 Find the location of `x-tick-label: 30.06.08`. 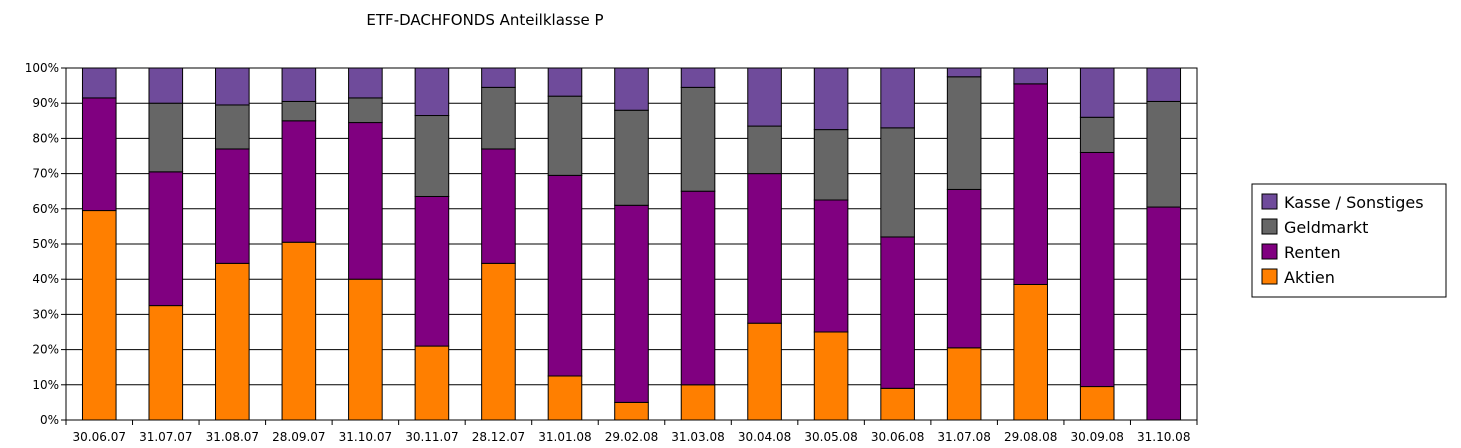

x-tick-label: 30.06.08 is located at coordinates (897, 437).